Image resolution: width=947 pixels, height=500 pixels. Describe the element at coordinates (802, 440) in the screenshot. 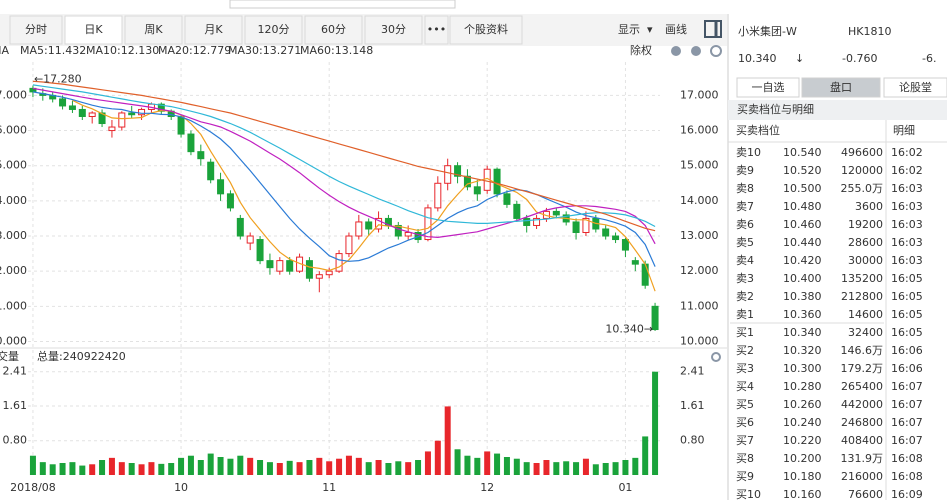

I see `level-price: 10.220` at that location.